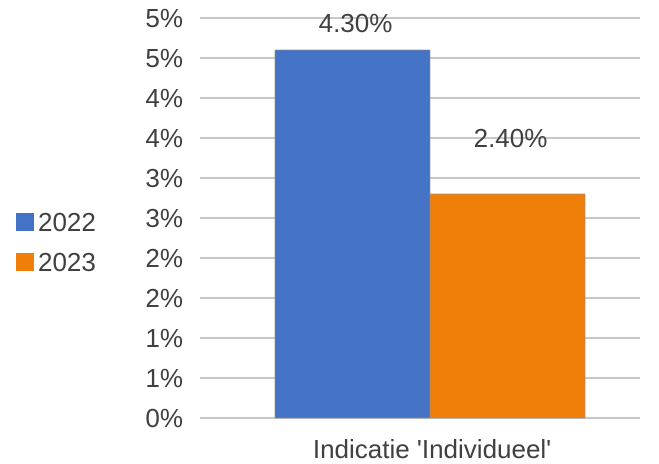 The width and height of the screenshot is (659, 464). Describe the element at coordinates (25, 262) in the screenshot. I see `legend-swatch-2023` at that location.